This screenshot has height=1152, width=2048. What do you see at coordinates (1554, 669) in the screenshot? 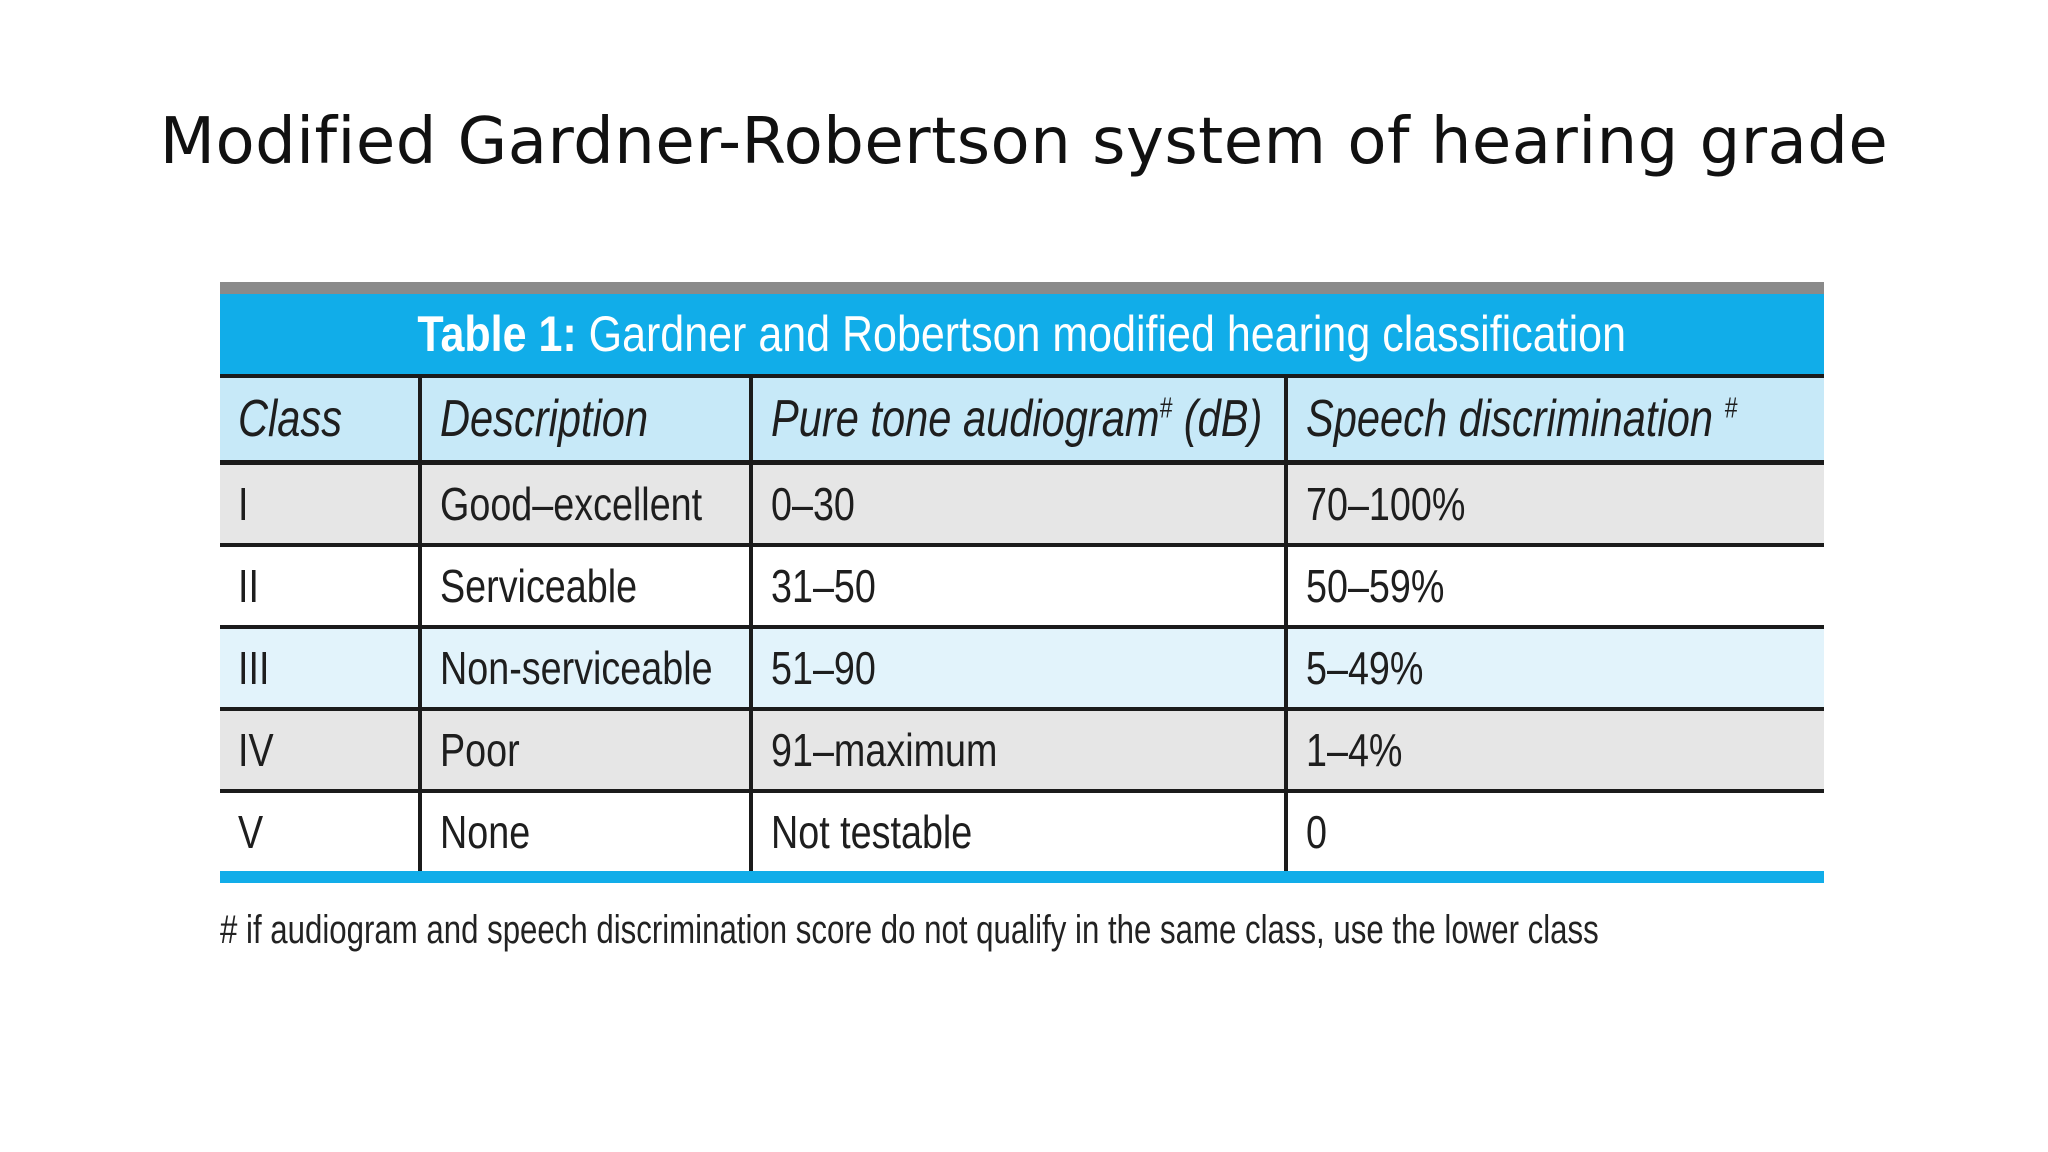
I see `cell-speech: 5–49%` at bounding box center [1554, 669].